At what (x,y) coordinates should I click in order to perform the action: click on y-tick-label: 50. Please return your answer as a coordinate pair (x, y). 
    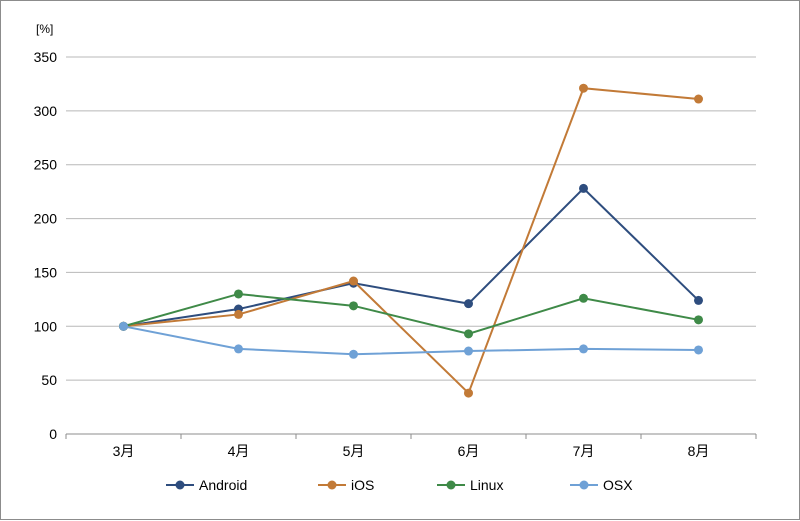
    Looking at the image, I should click on (49, 380).